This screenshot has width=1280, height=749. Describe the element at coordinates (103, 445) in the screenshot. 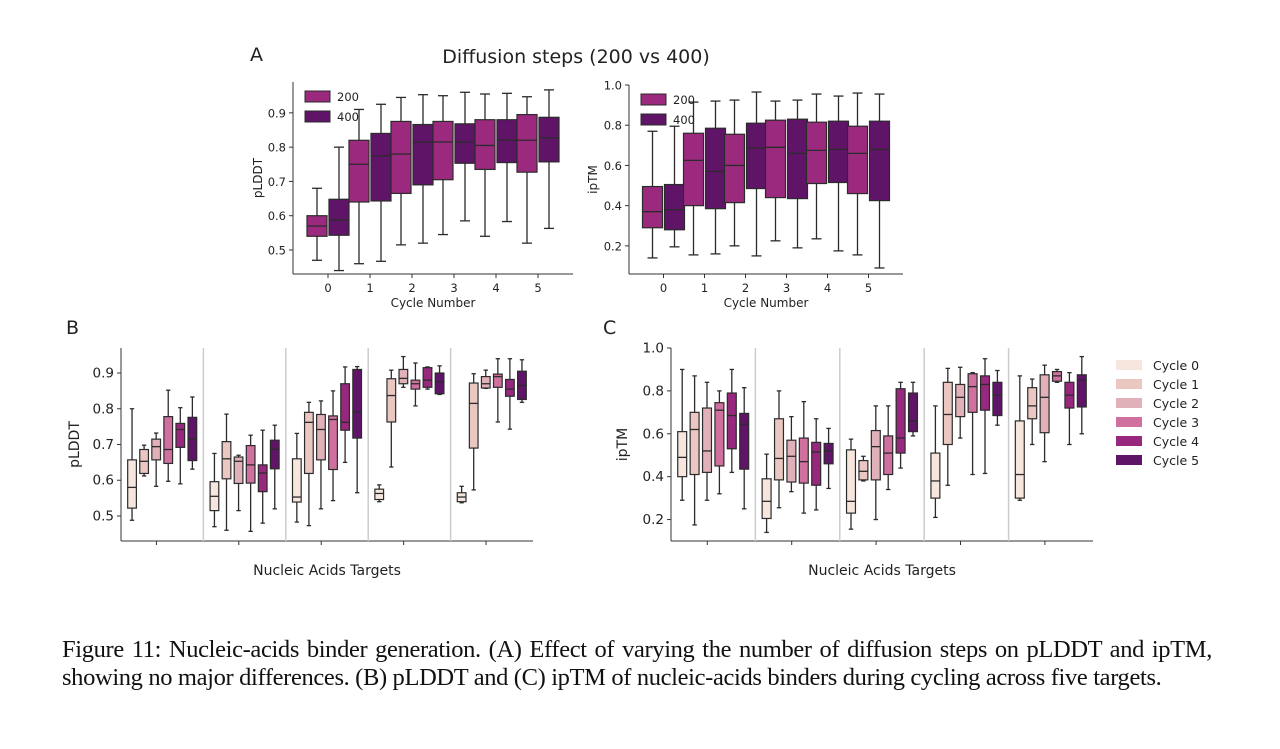

I see `y-tick-label: 0.7` at that location.